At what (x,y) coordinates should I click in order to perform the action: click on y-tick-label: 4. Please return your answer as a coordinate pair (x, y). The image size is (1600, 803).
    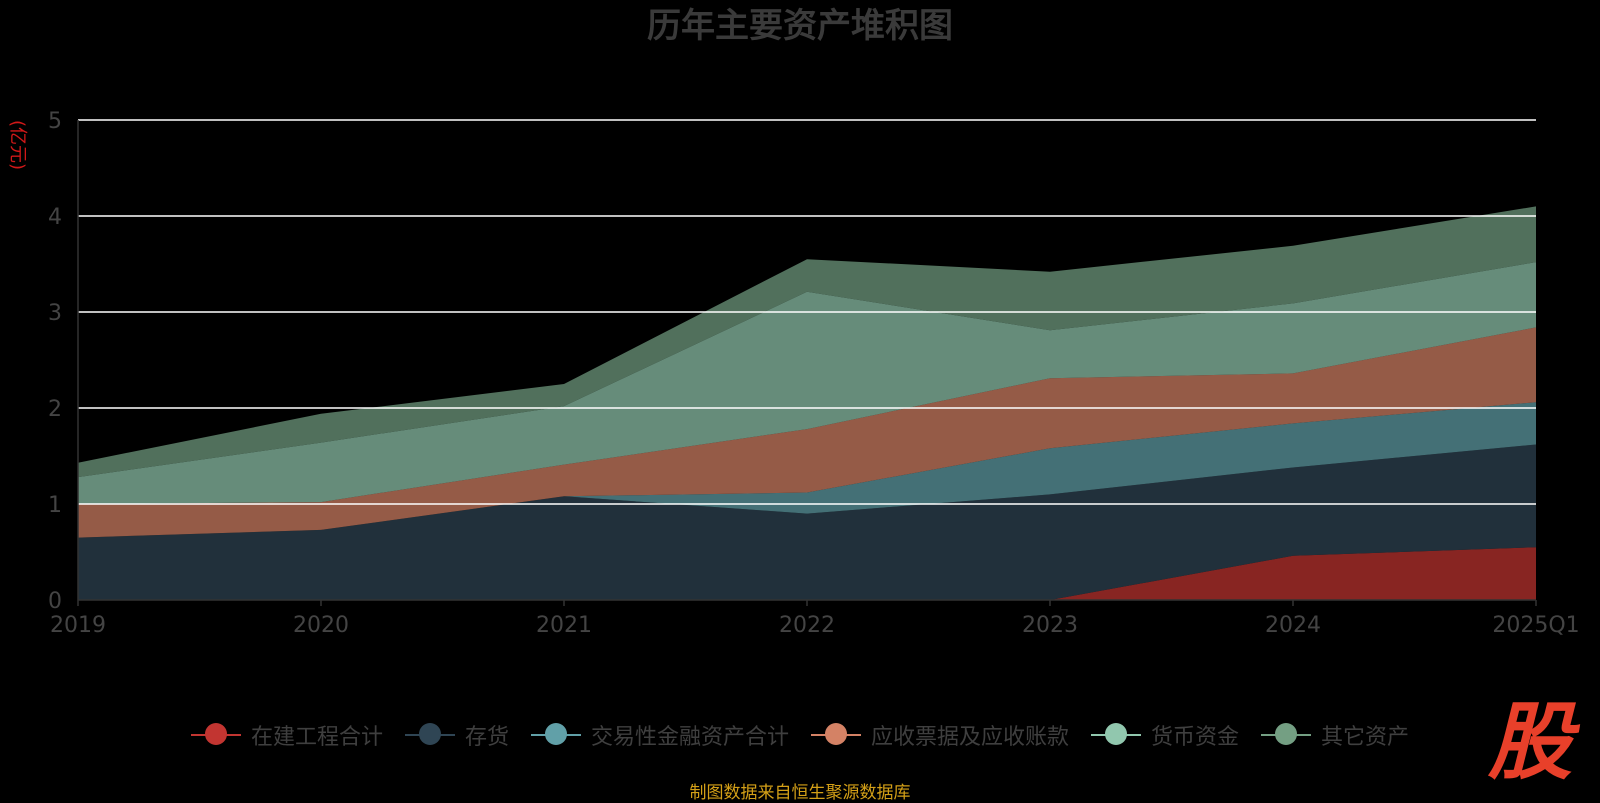
    Looking at the image, I should click on (55, 217).